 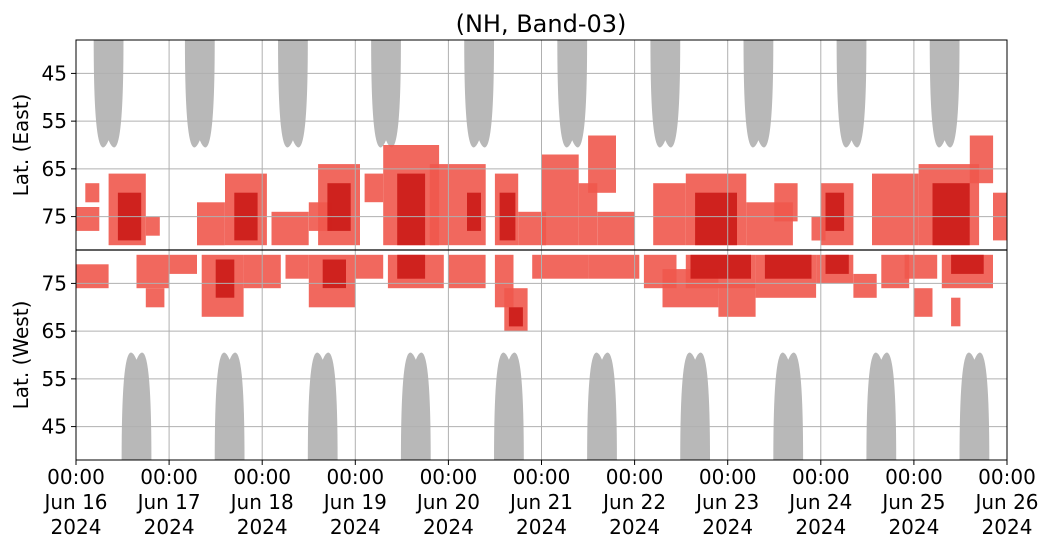 I want to click on y-tick-label-west-2: 55, so click(x=54, y=379).